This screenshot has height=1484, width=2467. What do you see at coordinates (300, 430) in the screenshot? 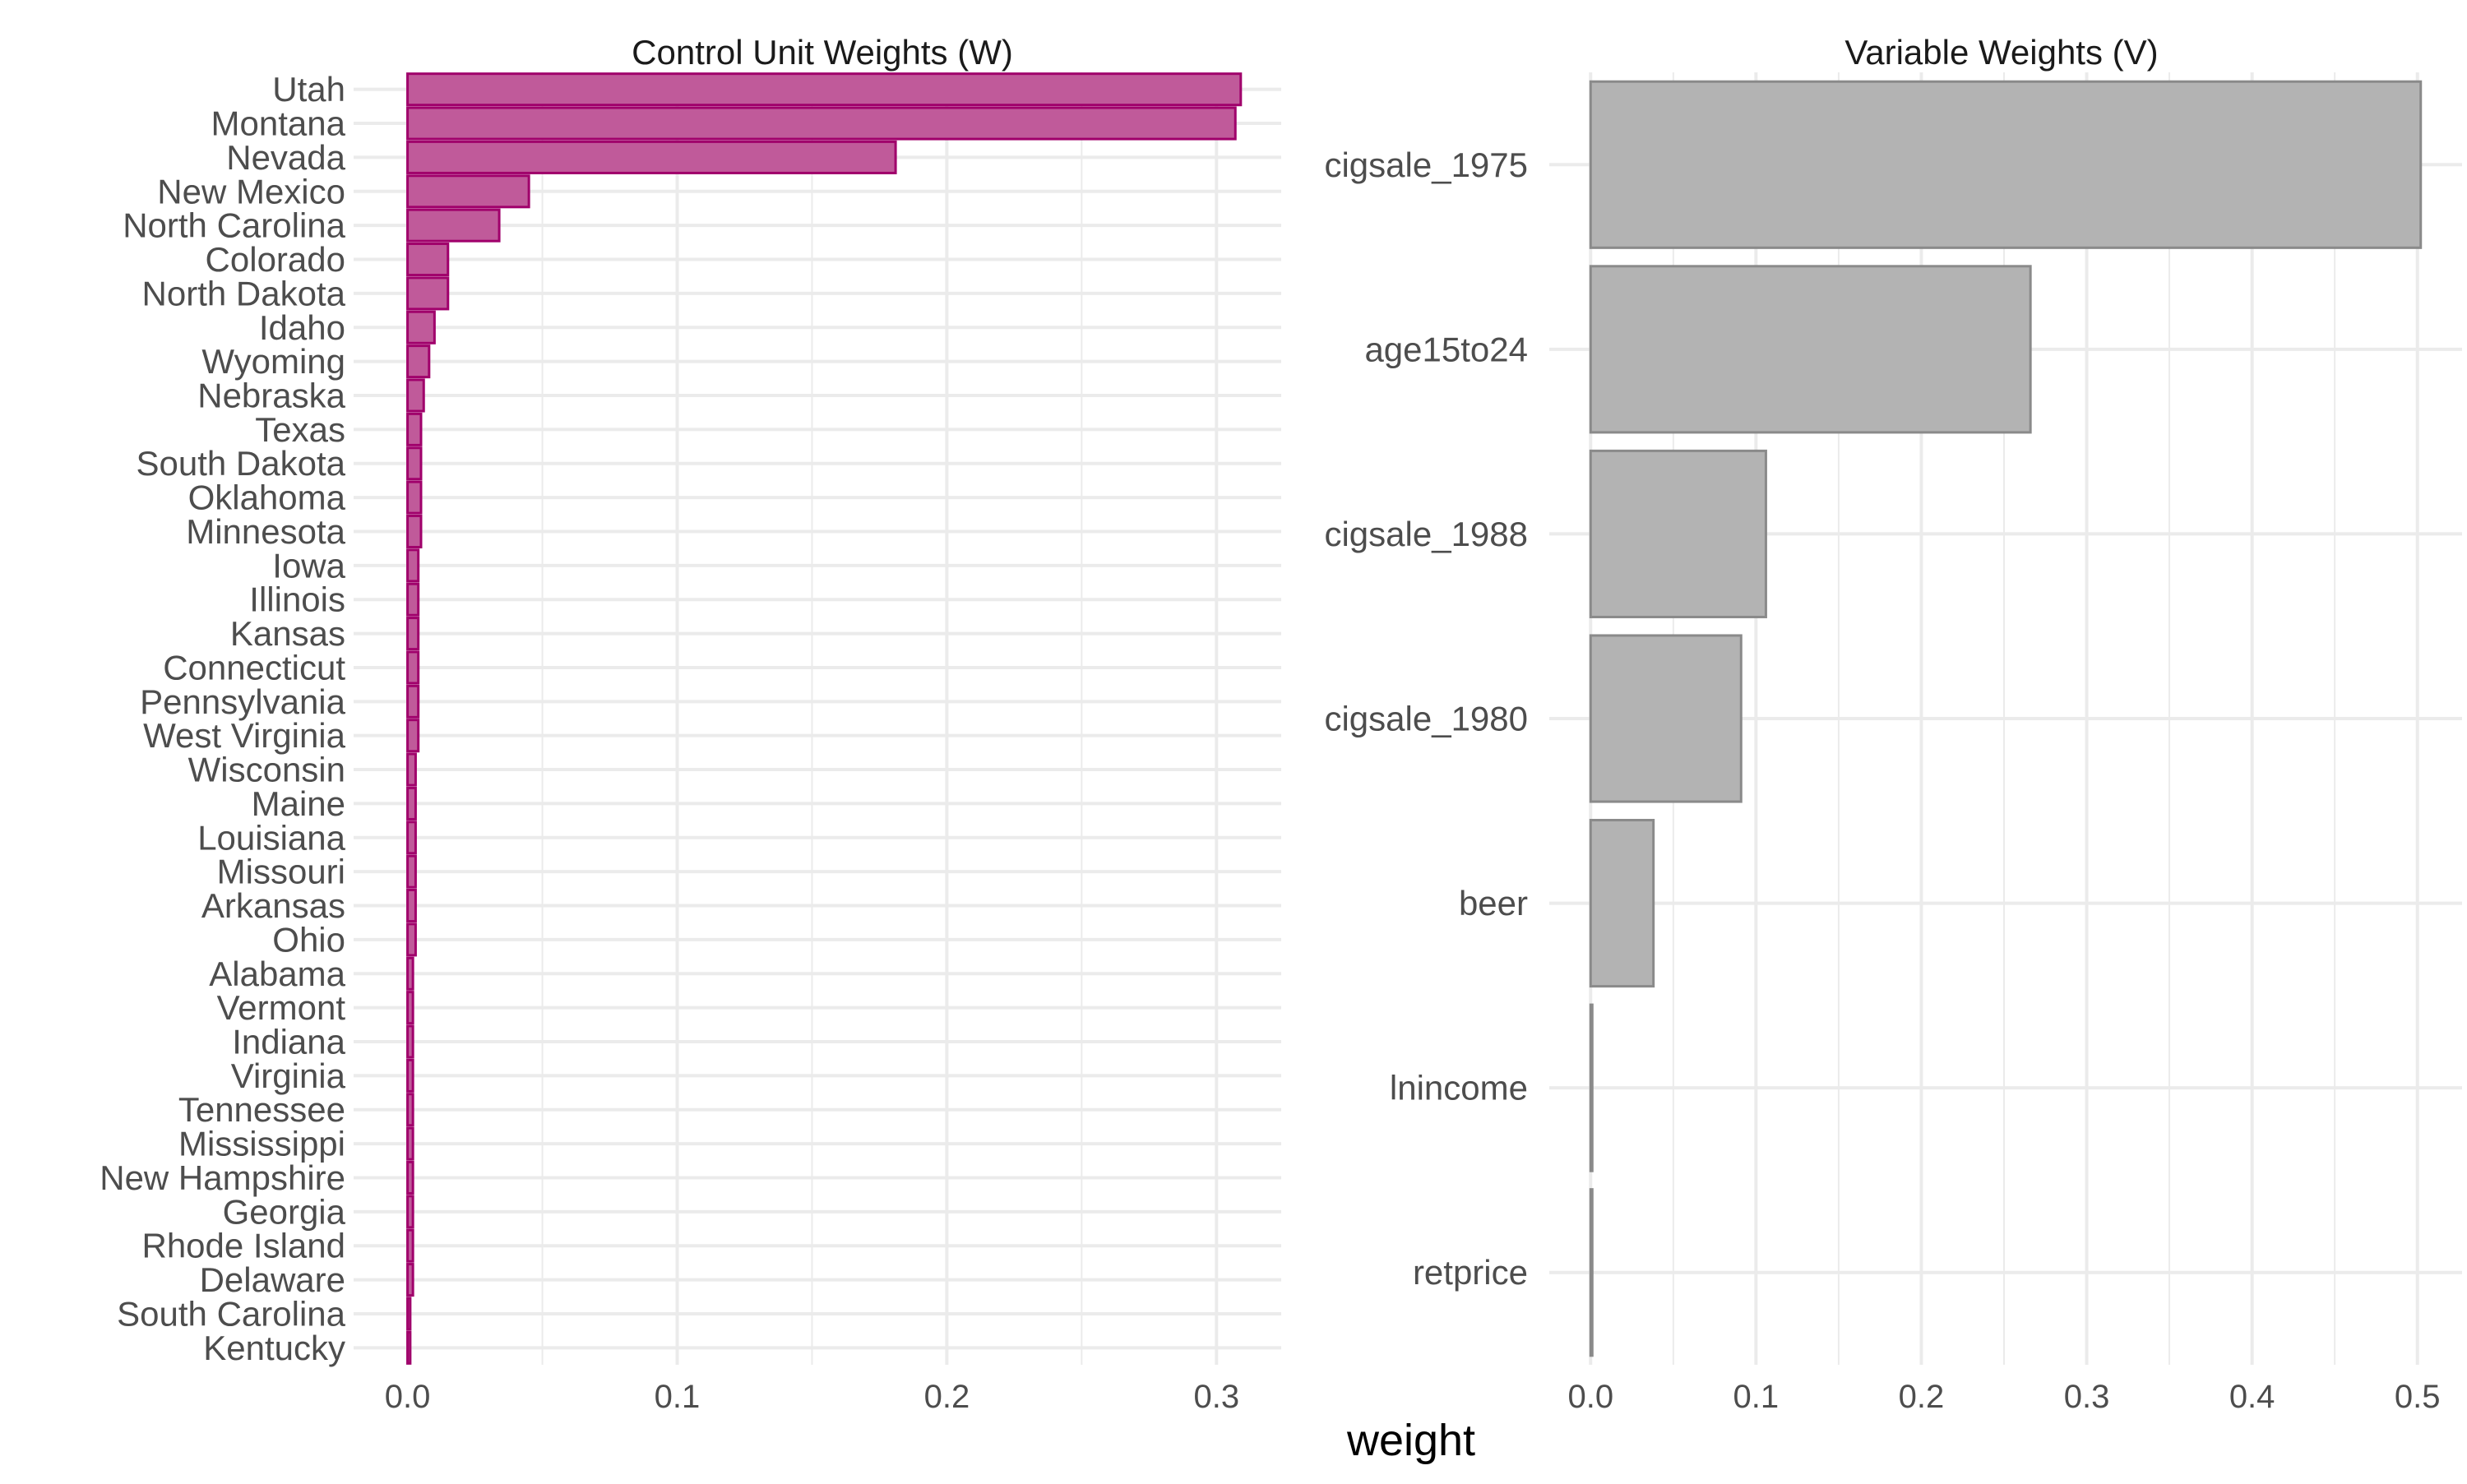
I see `category-label: Texas` at bounding box center [300, 430].